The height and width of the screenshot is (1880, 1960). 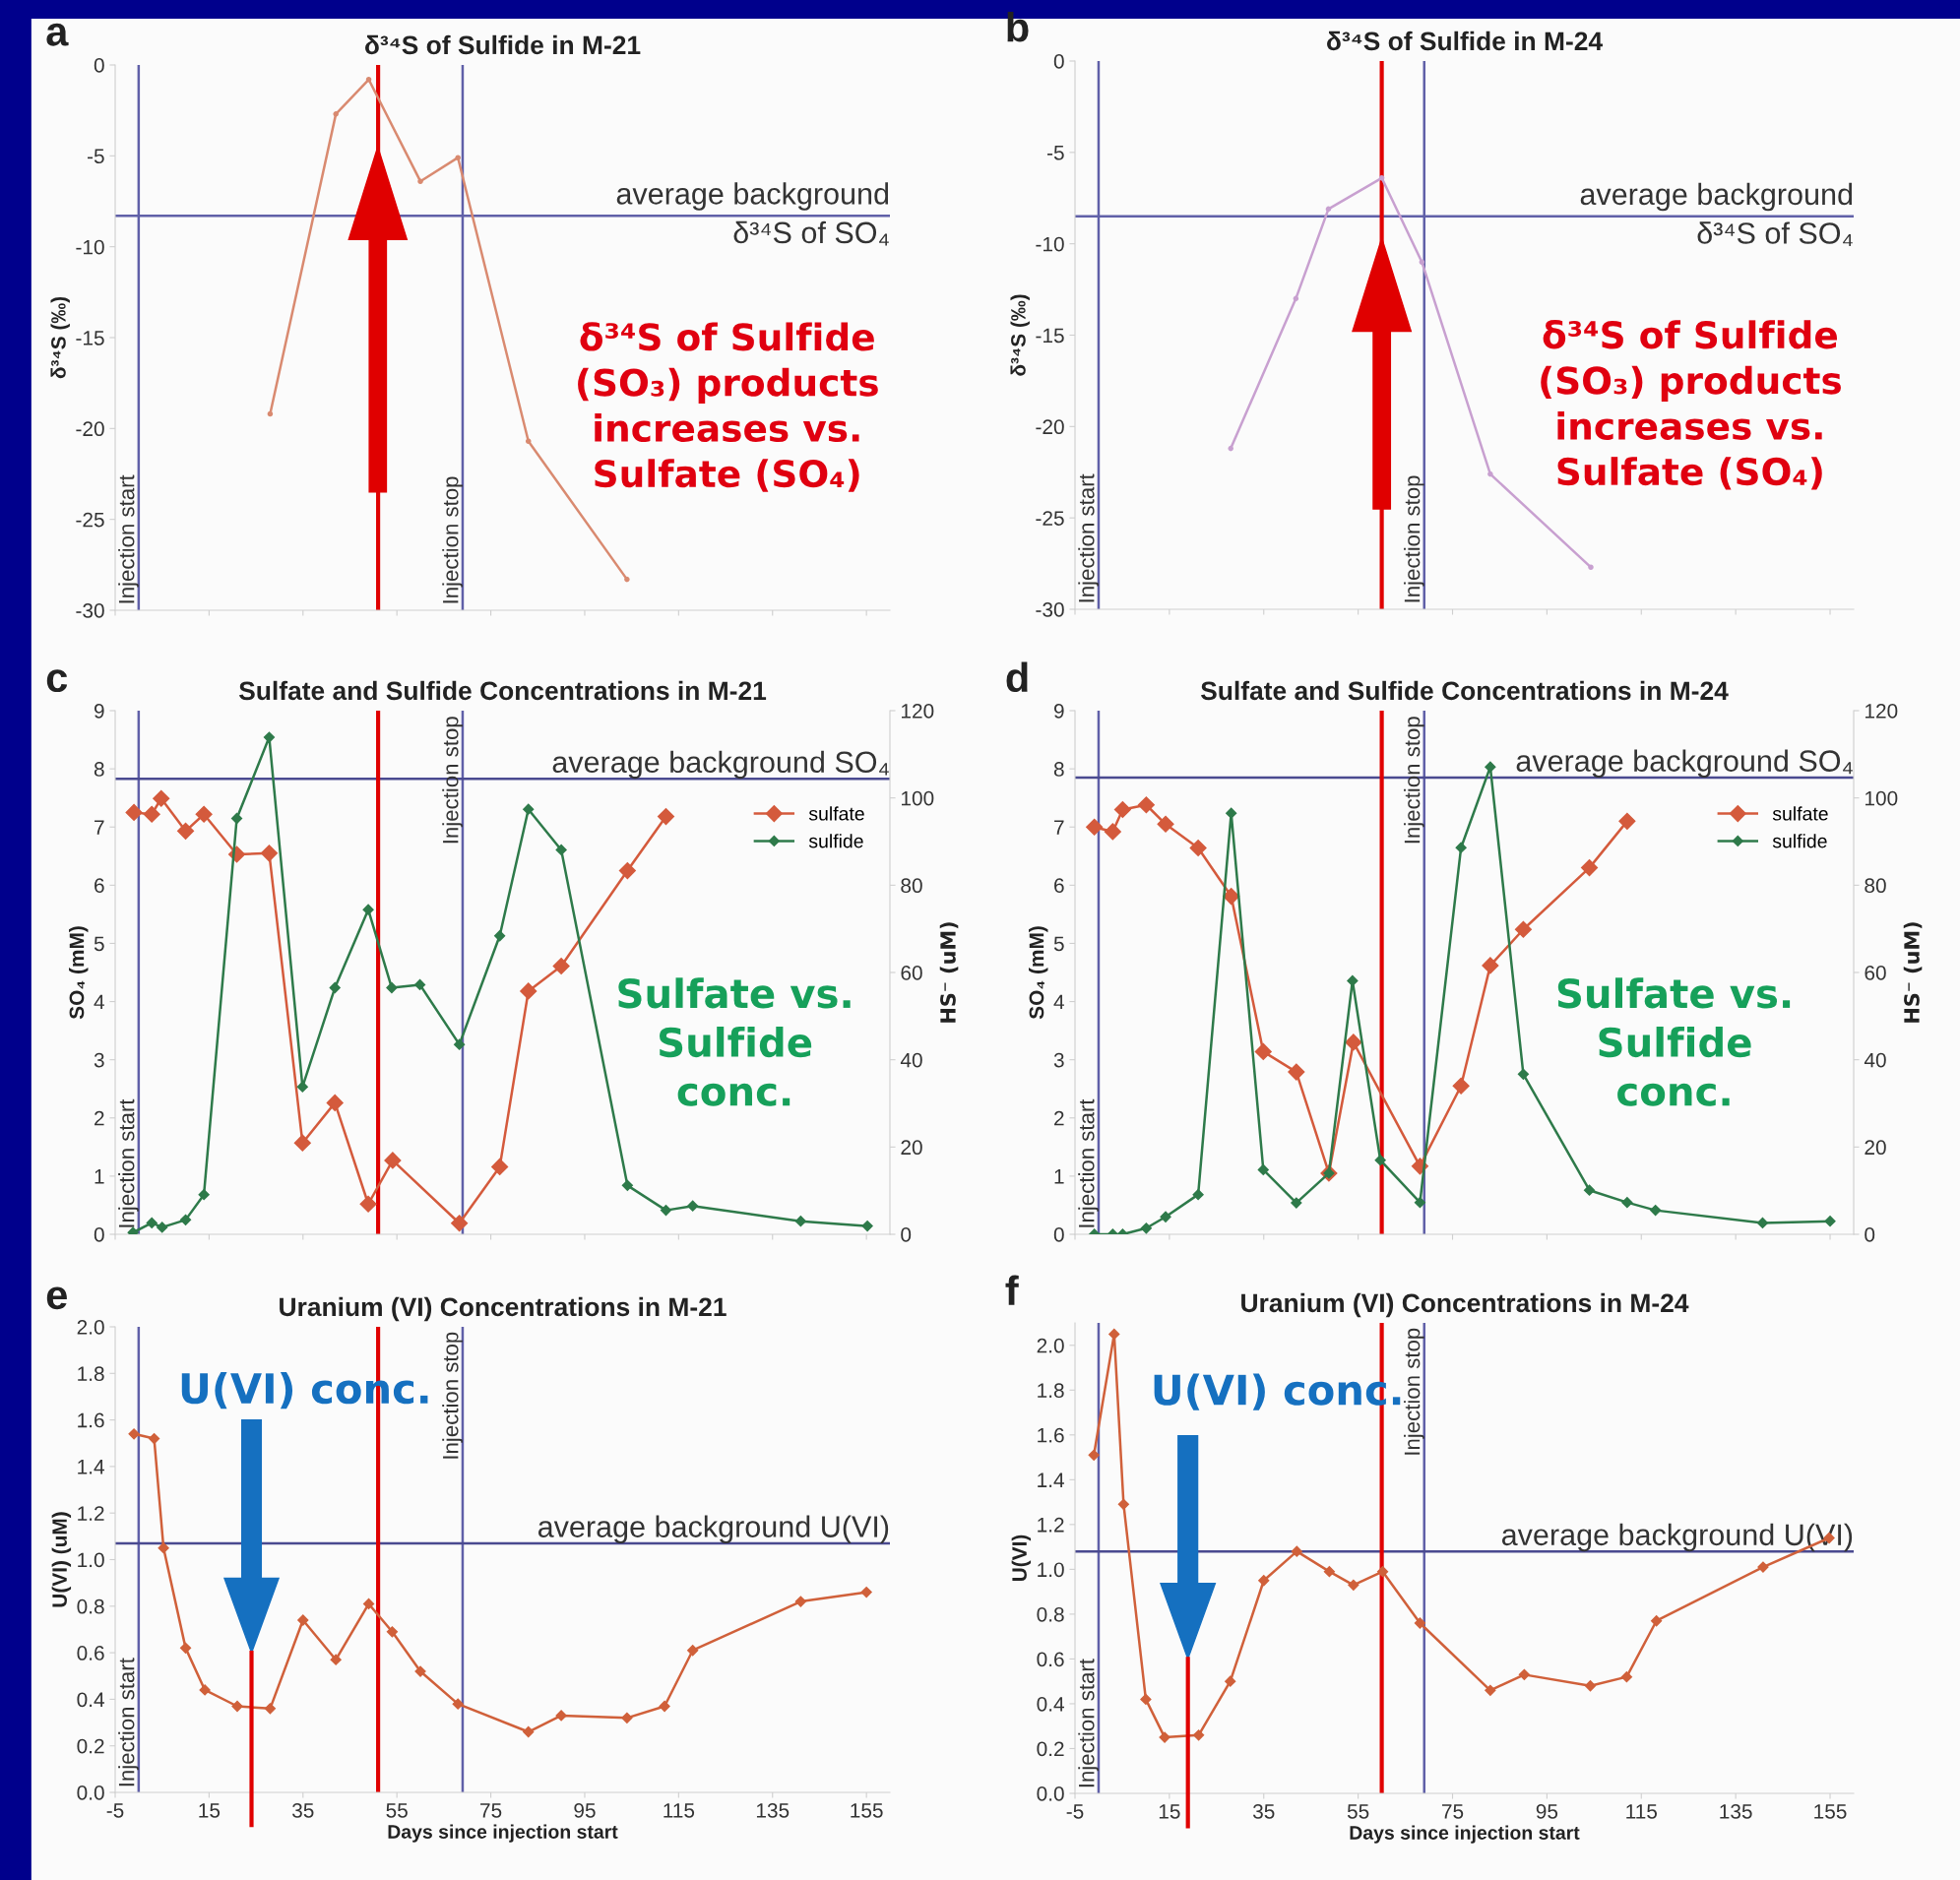 What do you see at coordinates (57, 681) in the screenshot?
I see `text: c` at bounding box center [57, 681].